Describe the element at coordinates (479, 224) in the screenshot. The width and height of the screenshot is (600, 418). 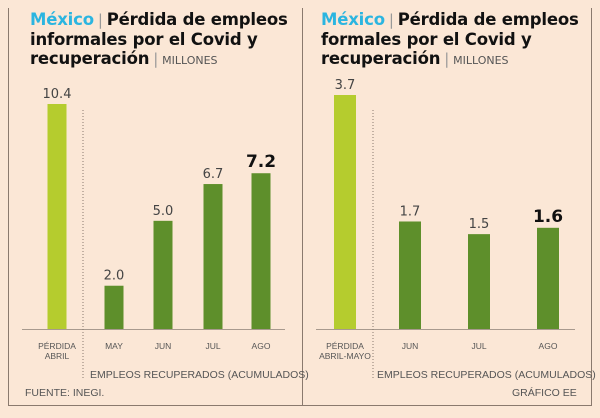
I see `value-label: 1.5` at that location.